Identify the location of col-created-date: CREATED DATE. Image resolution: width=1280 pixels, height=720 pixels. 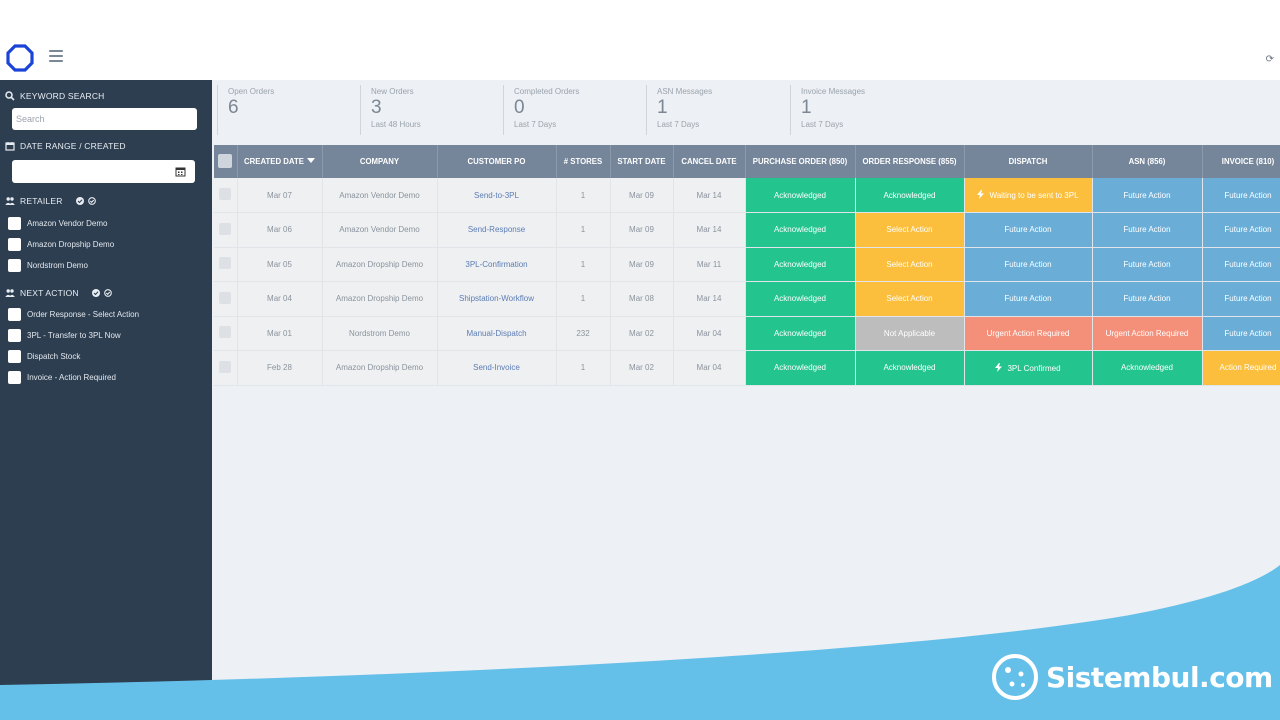
(280, 161).